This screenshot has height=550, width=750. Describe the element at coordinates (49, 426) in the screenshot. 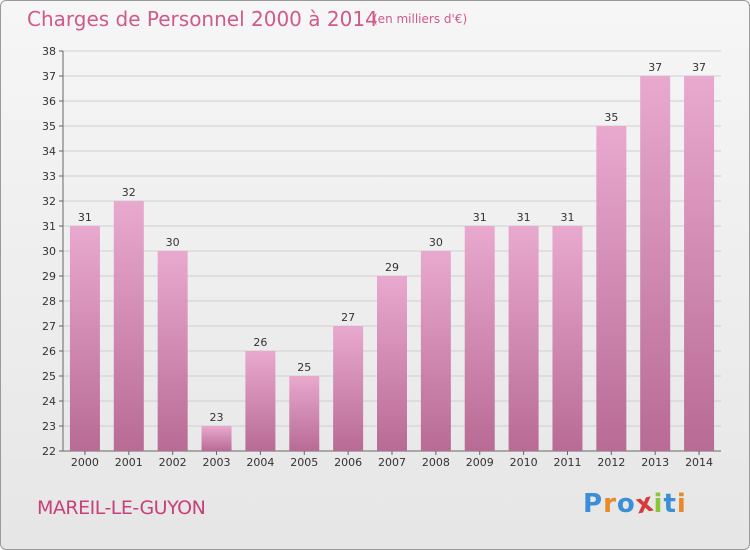

I see `y-tick-label: 23` at that location.